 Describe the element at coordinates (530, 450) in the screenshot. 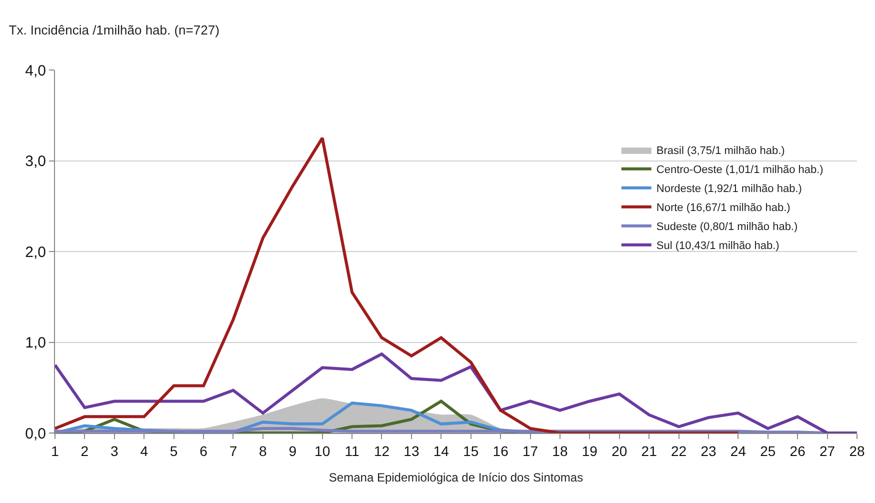

I see `x-tick-label: 17` at that location.